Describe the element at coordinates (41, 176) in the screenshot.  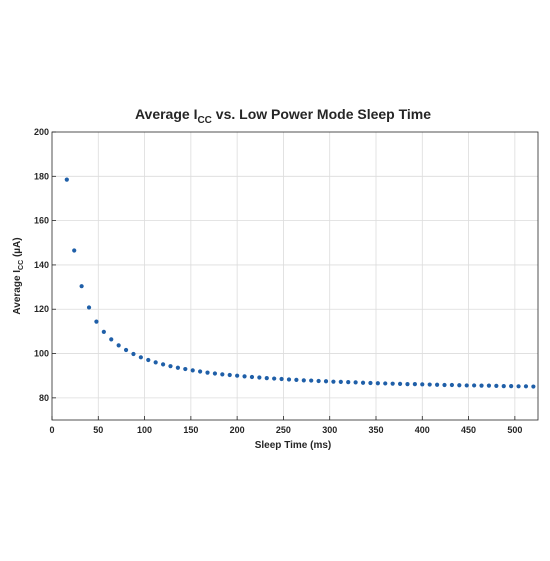
I see `y-tick-label: 180` at that location.